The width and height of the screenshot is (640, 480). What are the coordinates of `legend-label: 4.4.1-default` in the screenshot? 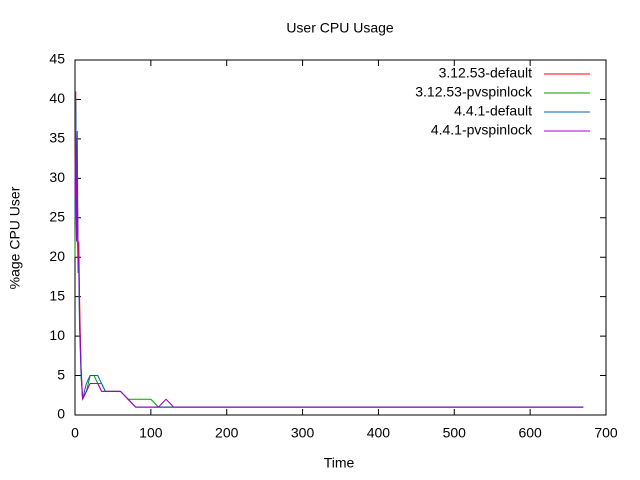 It's located at (493, 111).